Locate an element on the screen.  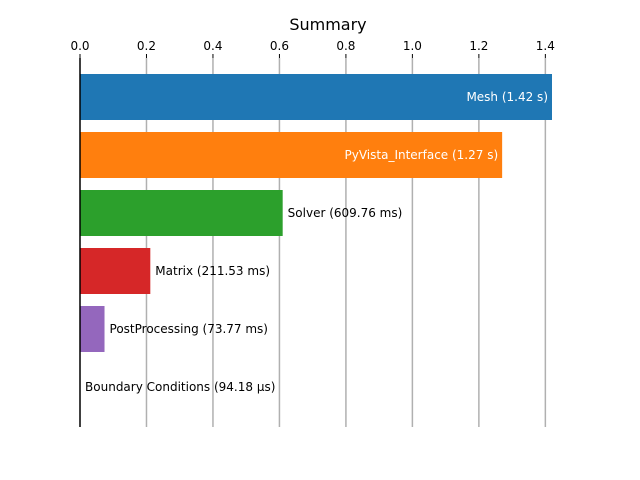
bar-postprocessing is located at coordinates (92, 329).